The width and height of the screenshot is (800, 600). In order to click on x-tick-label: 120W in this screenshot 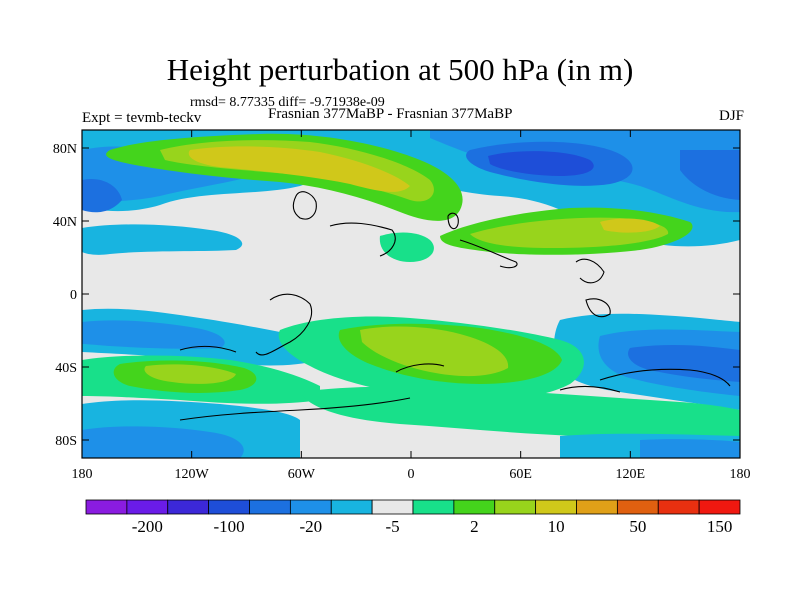, I will do `click(192, 474)`.